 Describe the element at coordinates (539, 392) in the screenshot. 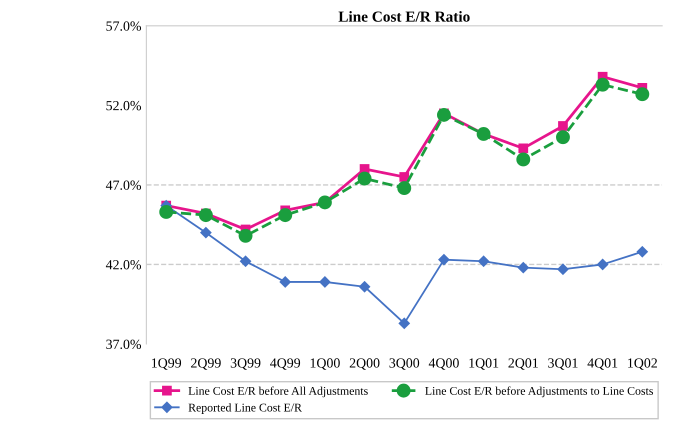

I see `legend-label: Line Cost E/R before Adjustments to Line Costs` at that location.